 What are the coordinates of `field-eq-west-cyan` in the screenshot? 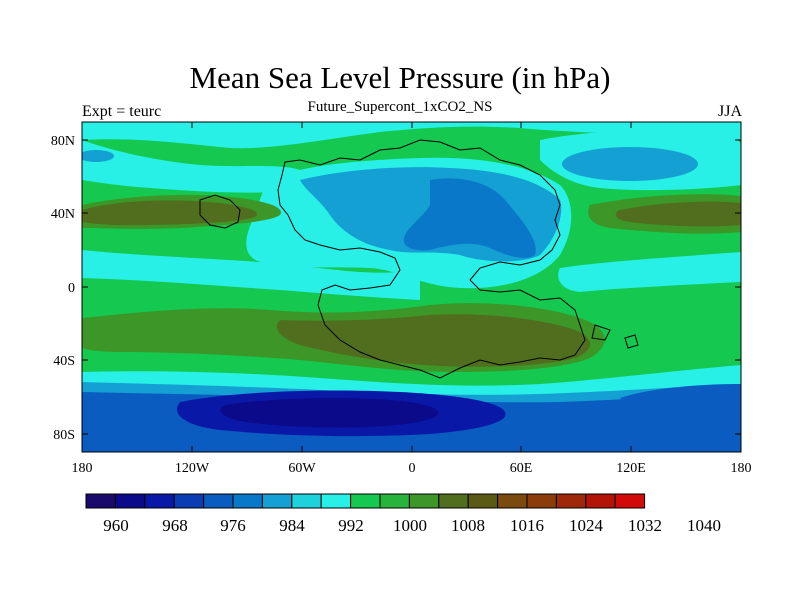 It's located at (251, 275).